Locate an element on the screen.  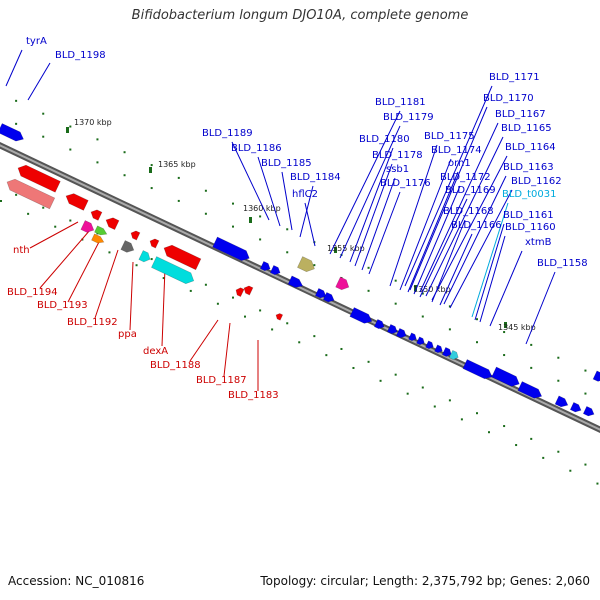
gene-label: BLD_1181 is located at coordinates (400, 102).